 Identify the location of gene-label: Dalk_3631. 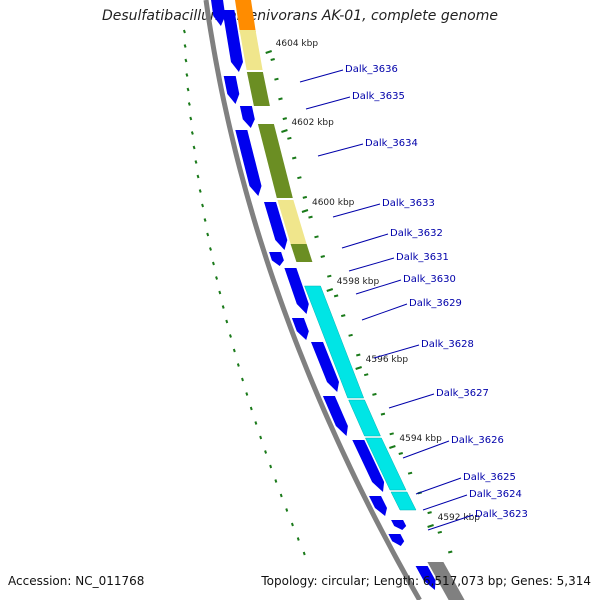
(422, 257).